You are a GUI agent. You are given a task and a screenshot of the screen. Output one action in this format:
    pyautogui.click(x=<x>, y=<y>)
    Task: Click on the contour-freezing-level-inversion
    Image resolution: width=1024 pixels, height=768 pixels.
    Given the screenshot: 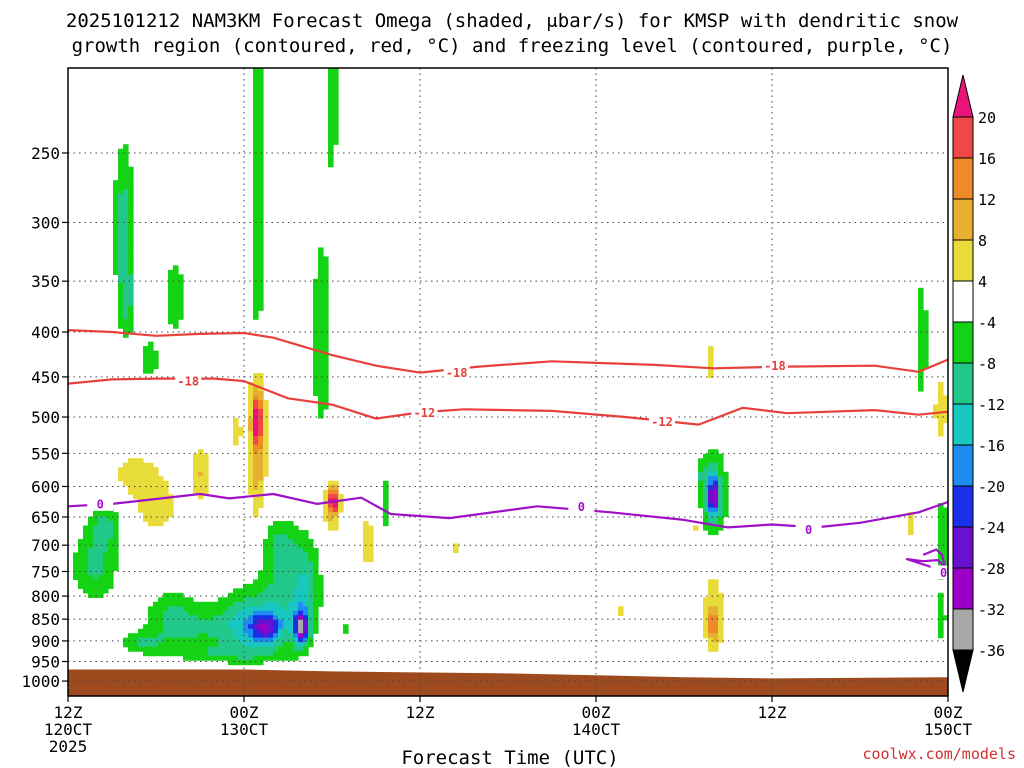 What is the action you would take?
    pyautogui.click(x=927, y=561)
    